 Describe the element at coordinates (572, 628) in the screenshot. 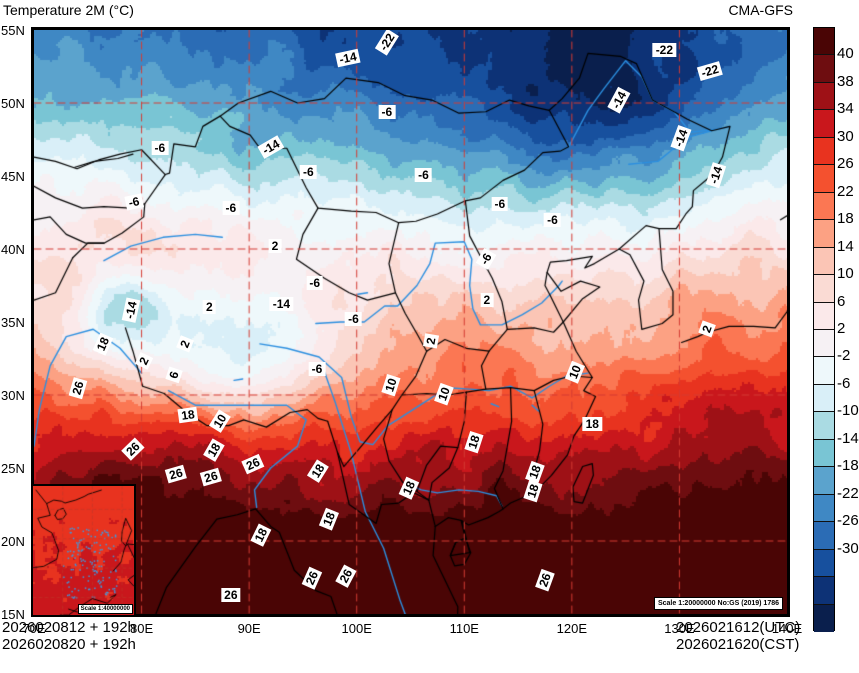

I see `lon-tick-120E: 120E` at that location.